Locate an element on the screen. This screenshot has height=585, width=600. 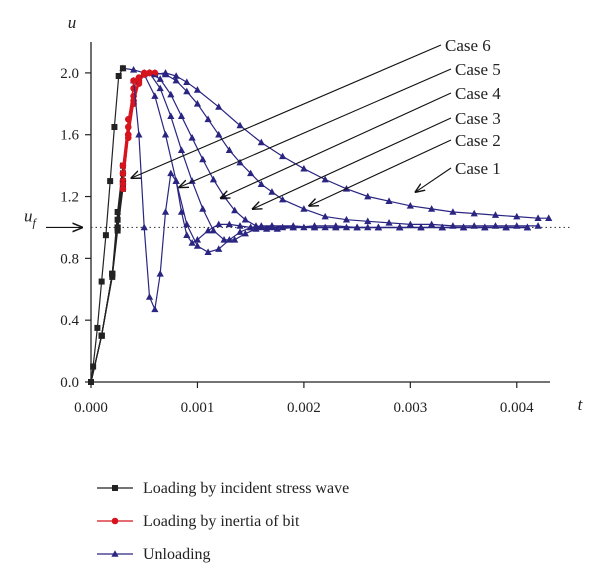
legend-item-3: Unloading is located at coordinates (154, 554).